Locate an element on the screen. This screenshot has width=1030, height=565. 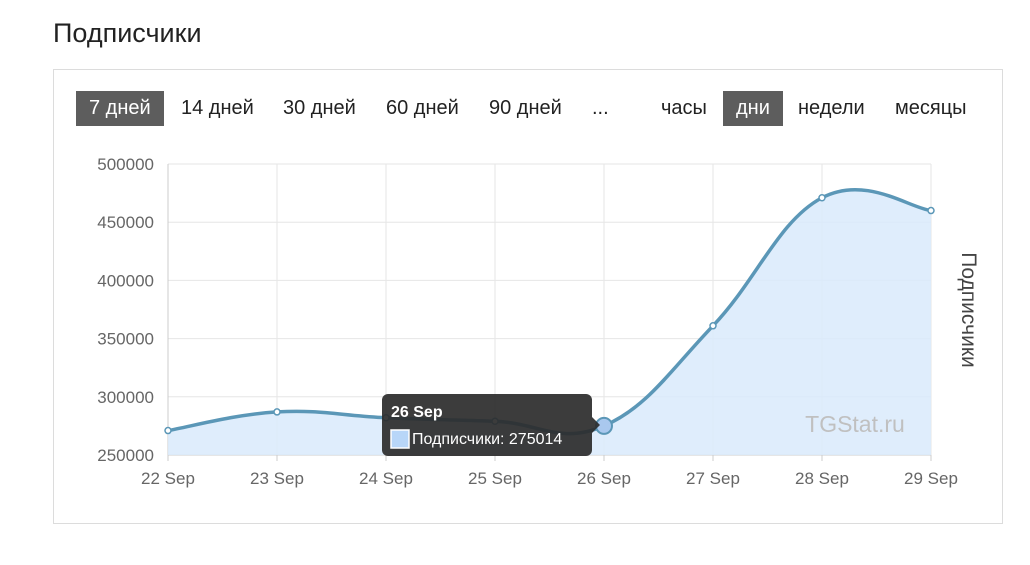
x-tick-label: 26 Sep is located at coordinates (604, 478).